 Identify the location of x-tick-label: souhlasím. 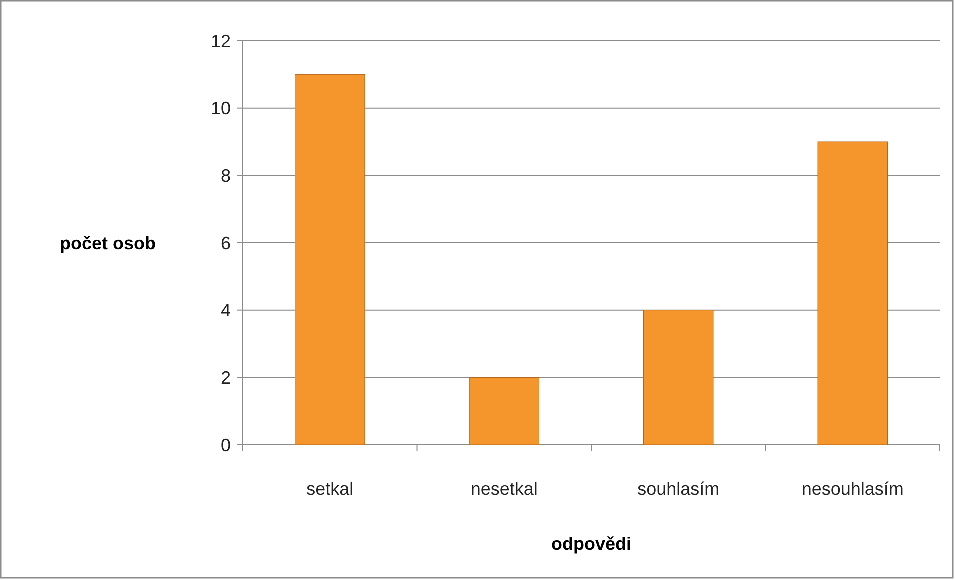
(679, 489).